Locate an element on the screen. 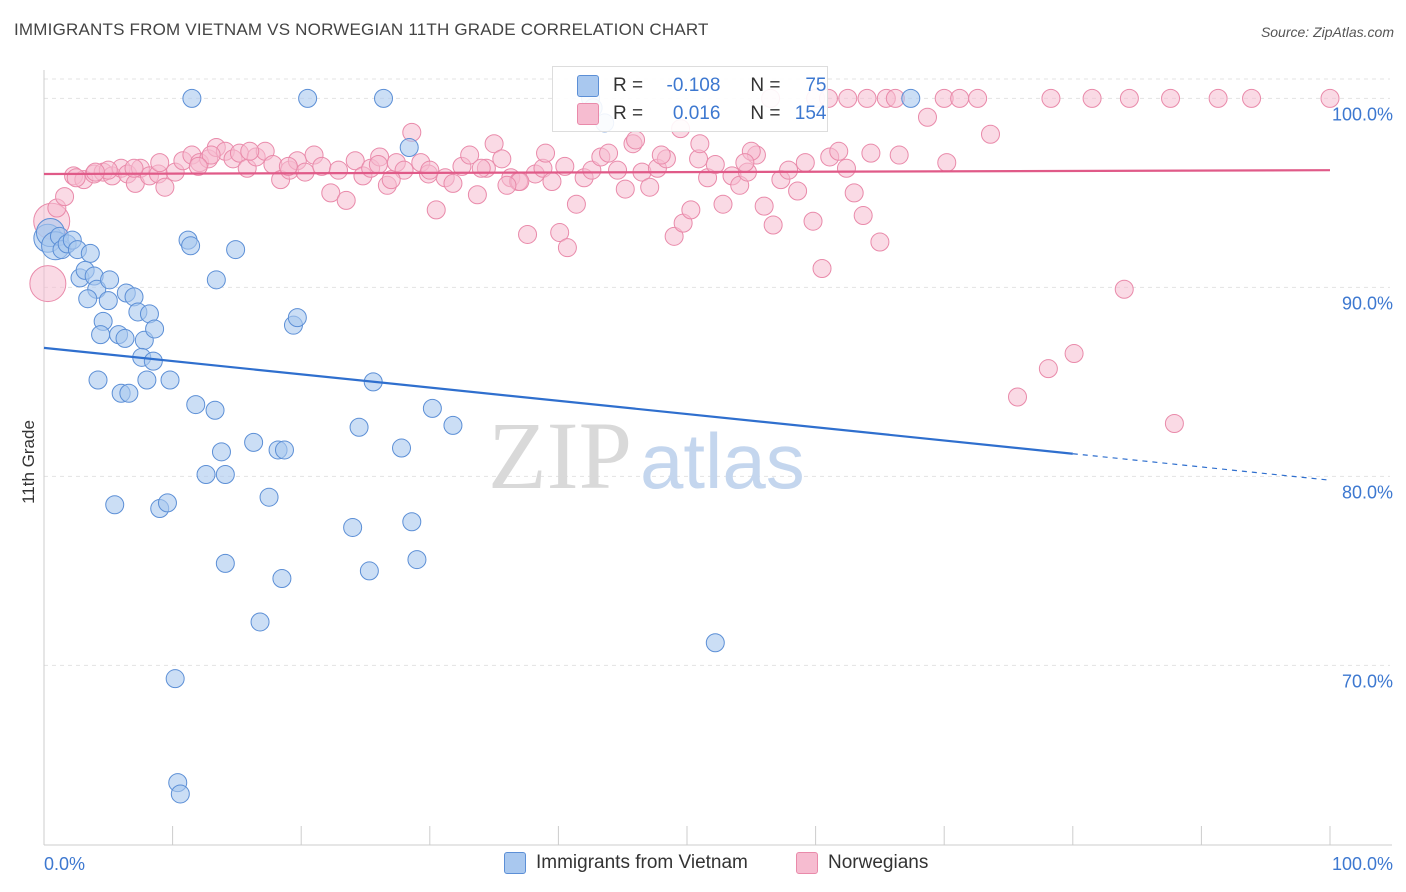 The image size is (1406, 892). bottom-legend: Immigrants from Vietnam Norwegians is located at coordinates (703, 865).